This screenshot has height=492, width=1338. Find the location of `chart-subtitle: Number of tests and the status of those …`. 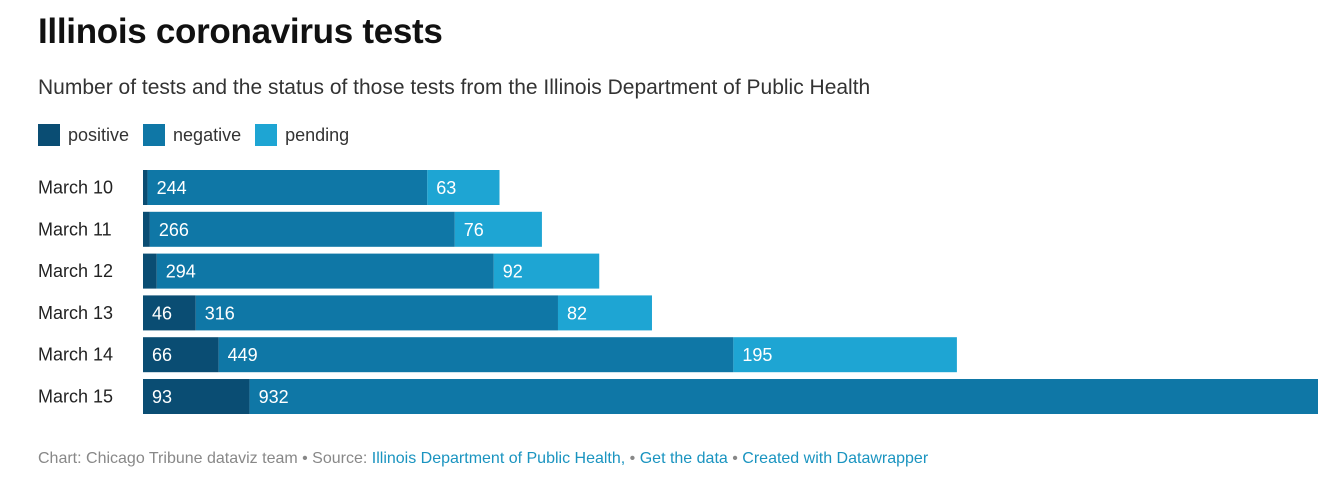

chart-subtitle: Number of tests and the status of those … is located at coordinates (454, 87).